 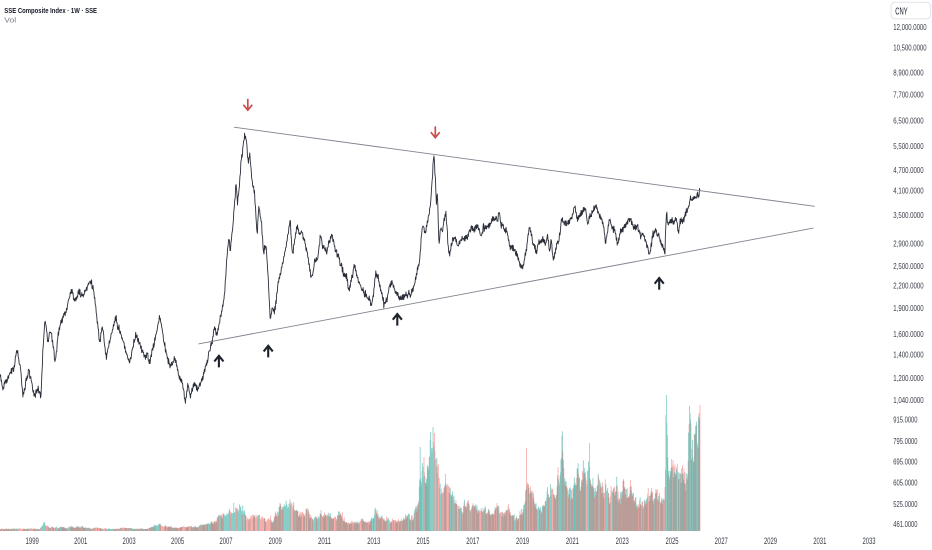 What do you see at coordinates (908, 73) in the screenshot?
I see `svg-text: 8,900.0000` at bounding box center [908, 73].